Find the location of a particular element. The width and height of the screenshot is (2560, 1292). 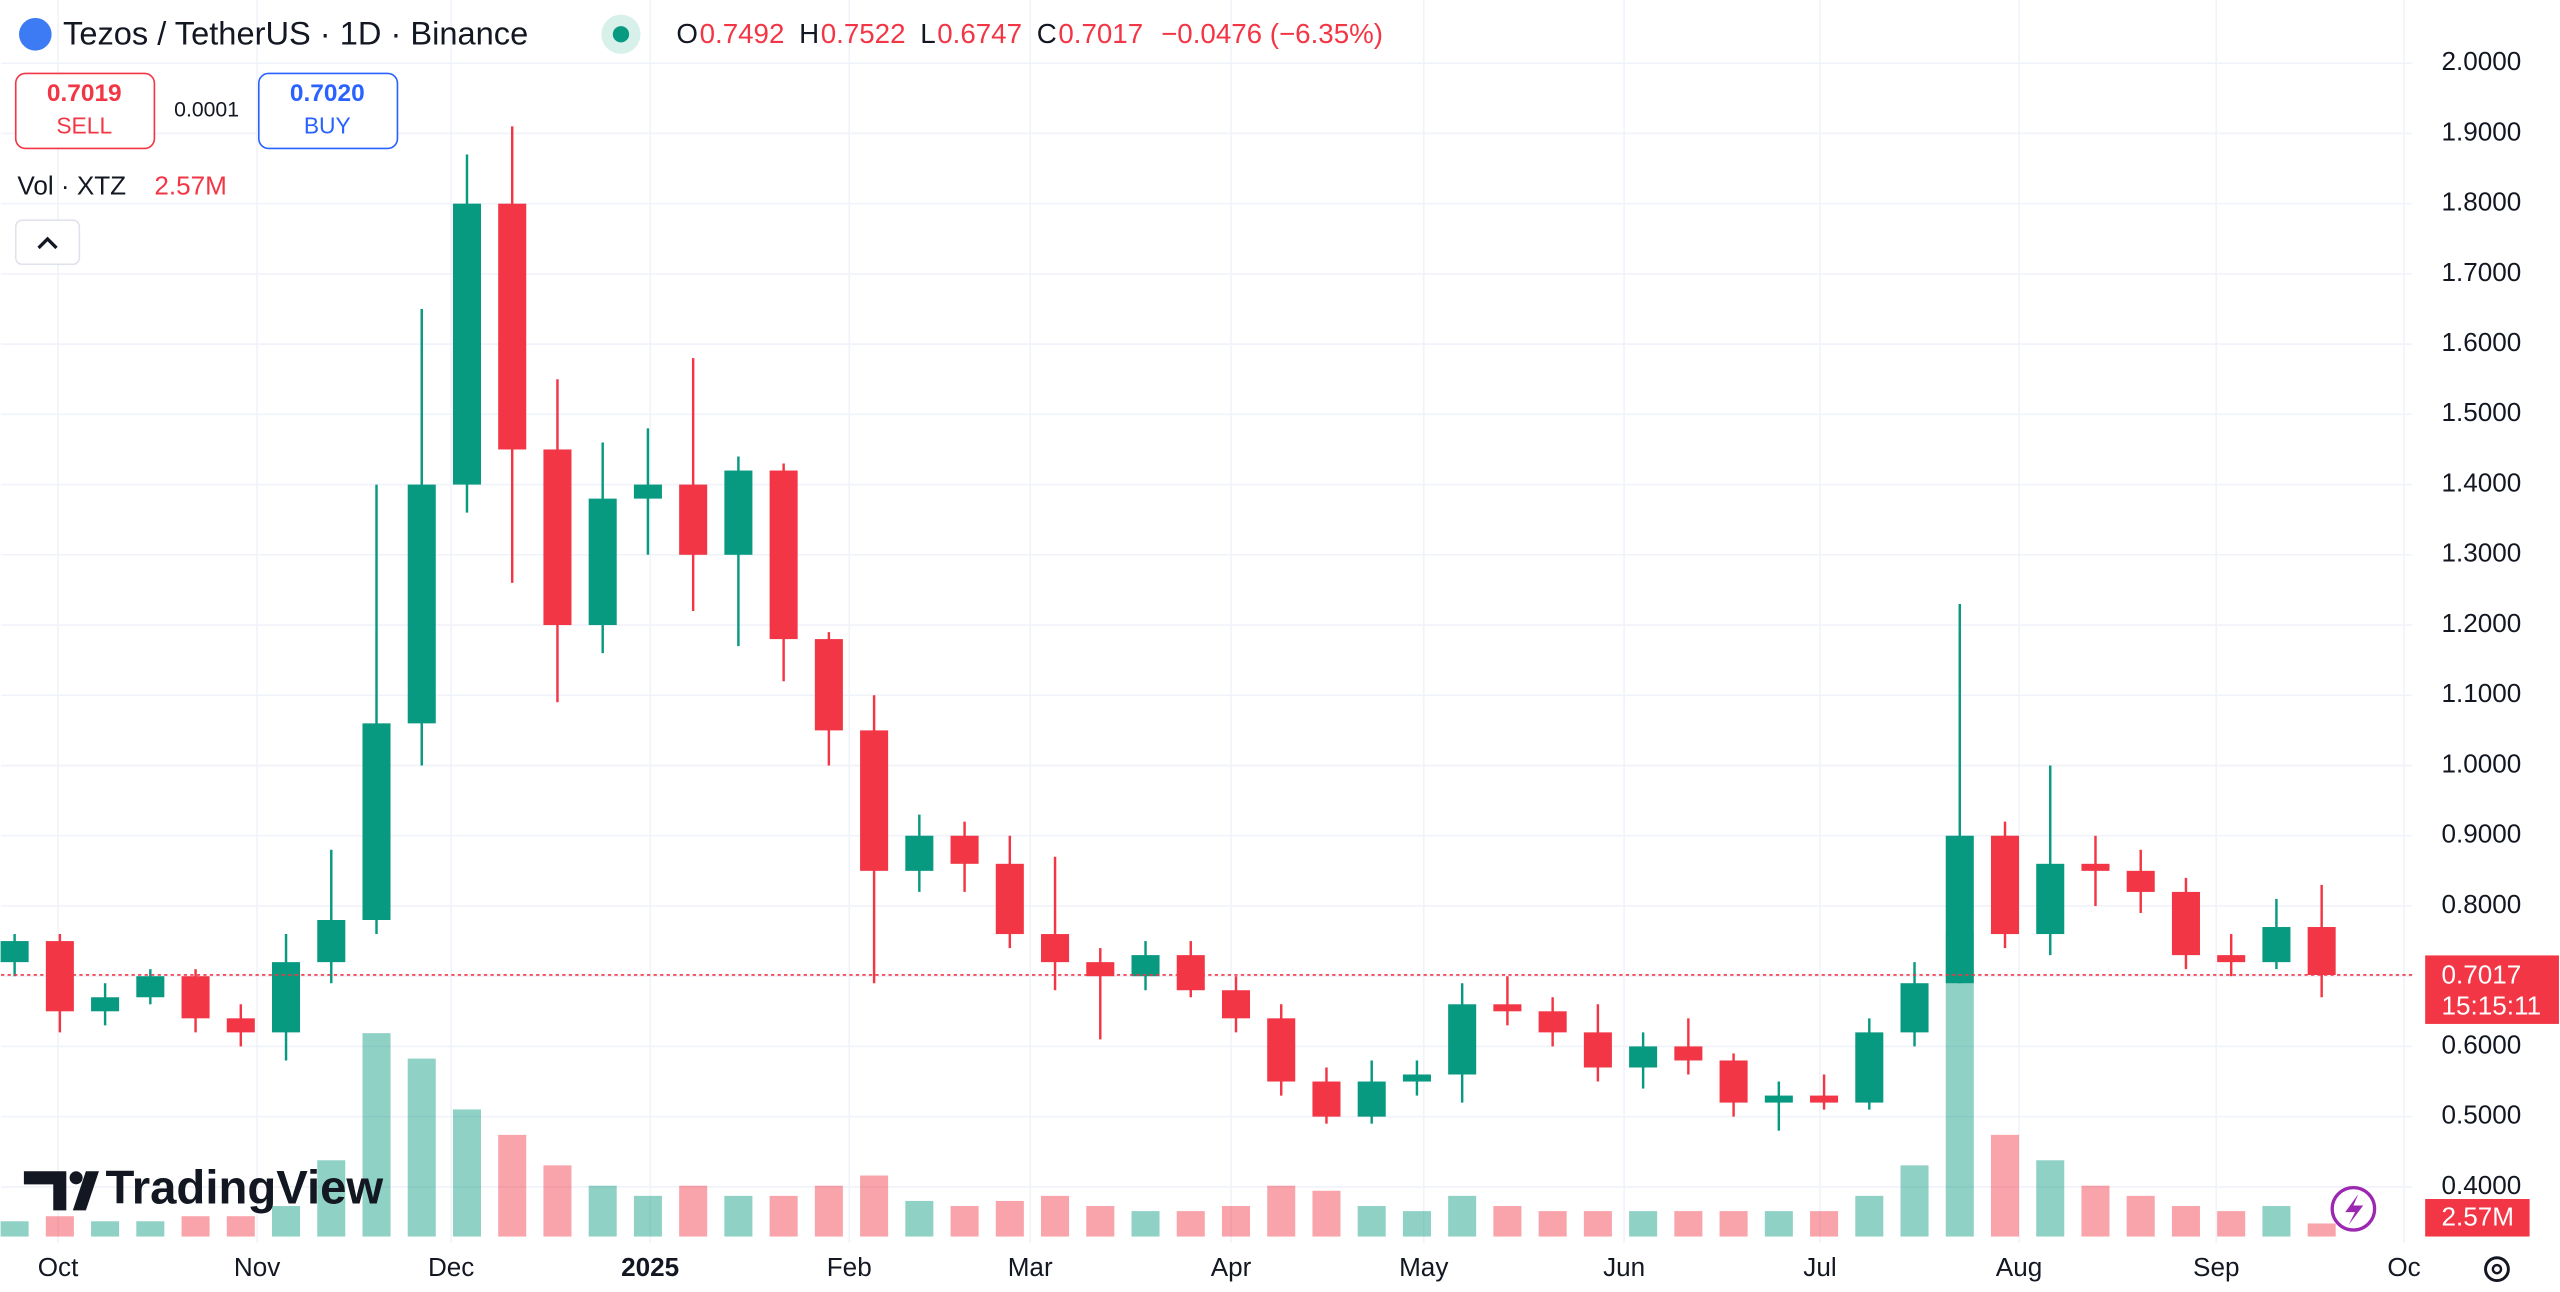

volume-tag is located at coordinates (2477, 1218).